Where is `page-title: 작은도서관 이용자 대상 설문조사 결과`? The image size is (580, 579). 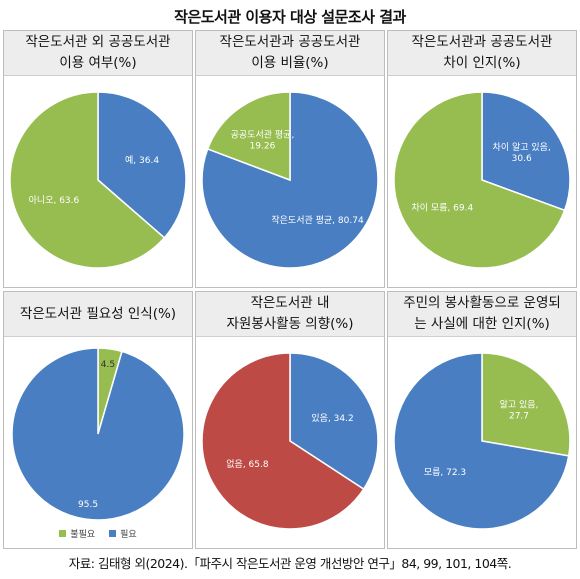 page-title: 작은도서관 이용자 대상 설문조사 결과 is located at coordinates (290, 17).